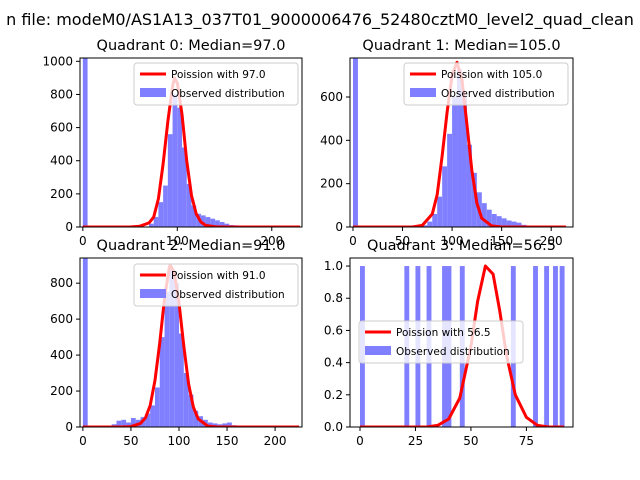  Describe the element at coordinates (333, 427) in the screenshot. I see `y-tick-label: 0.0` at that location.